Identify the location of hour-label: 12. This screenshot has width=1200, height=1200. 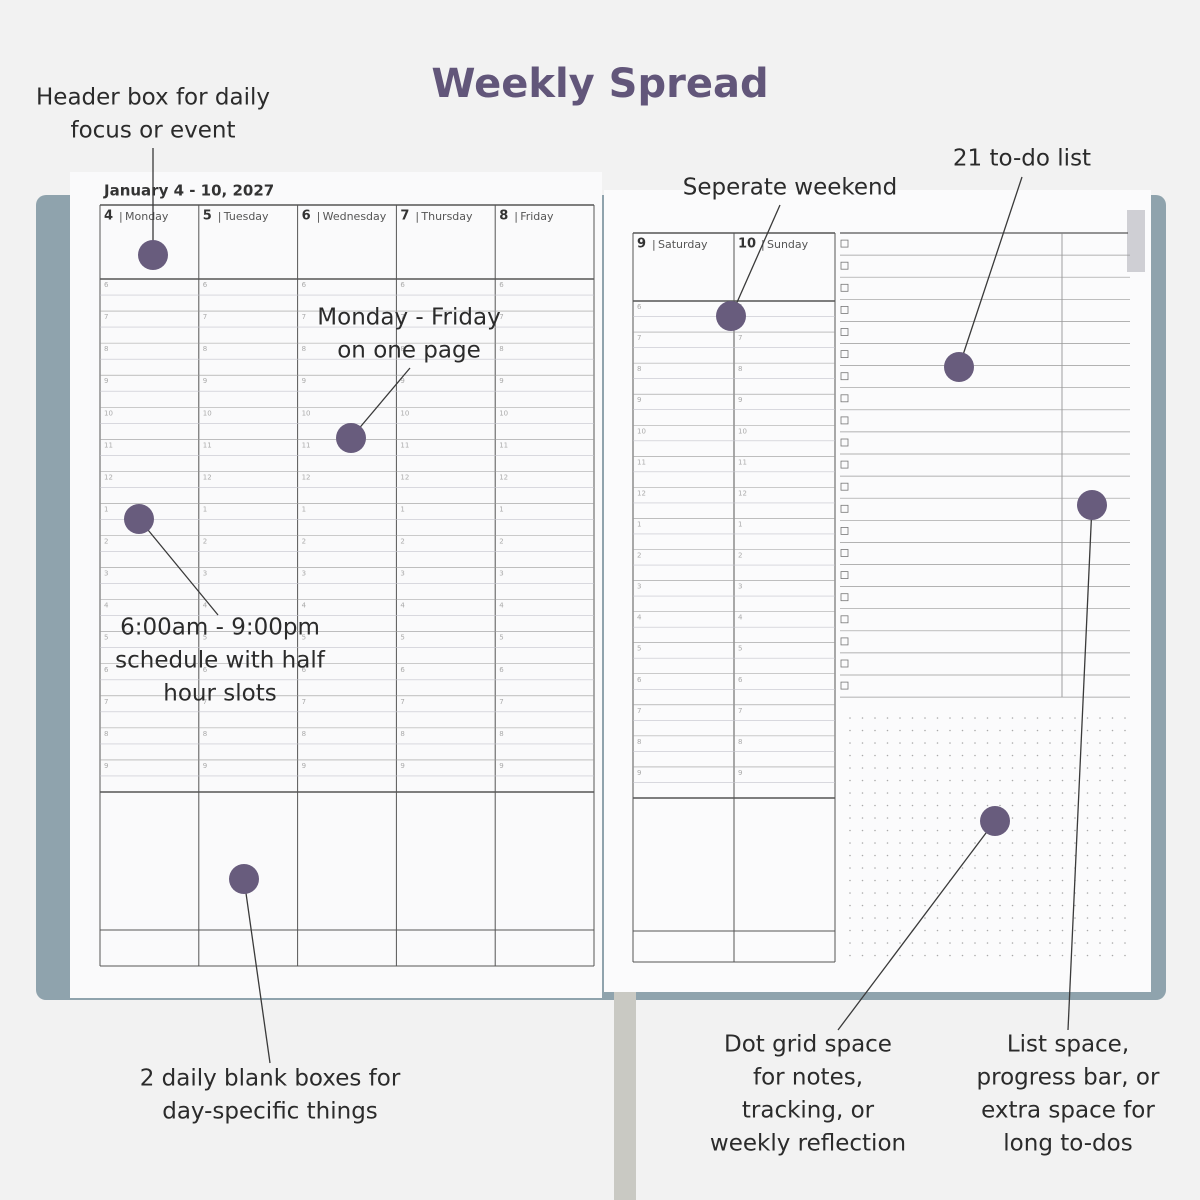
(207, 477).